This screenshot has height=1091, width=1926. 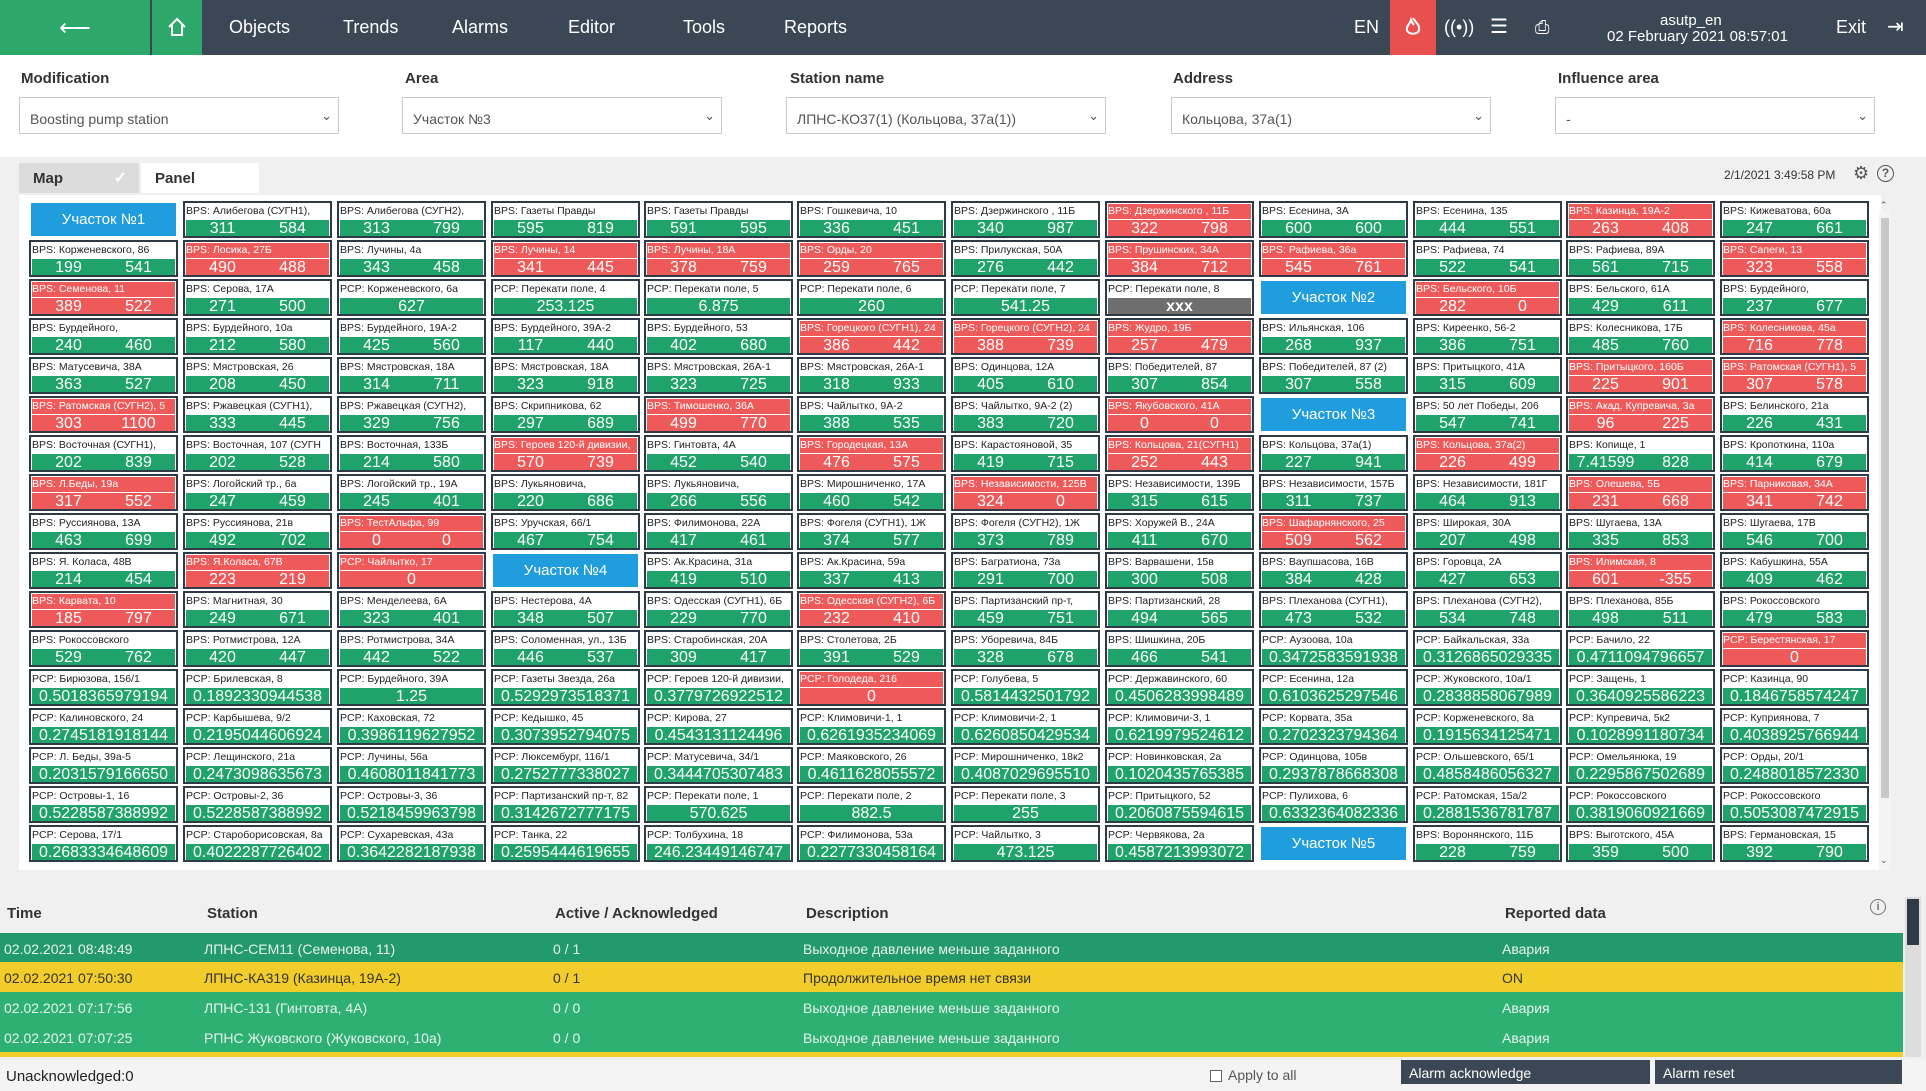 I want to click on station-tile: PCP: Бурдейного, 39А 1.25, so click(x=411, y=687).